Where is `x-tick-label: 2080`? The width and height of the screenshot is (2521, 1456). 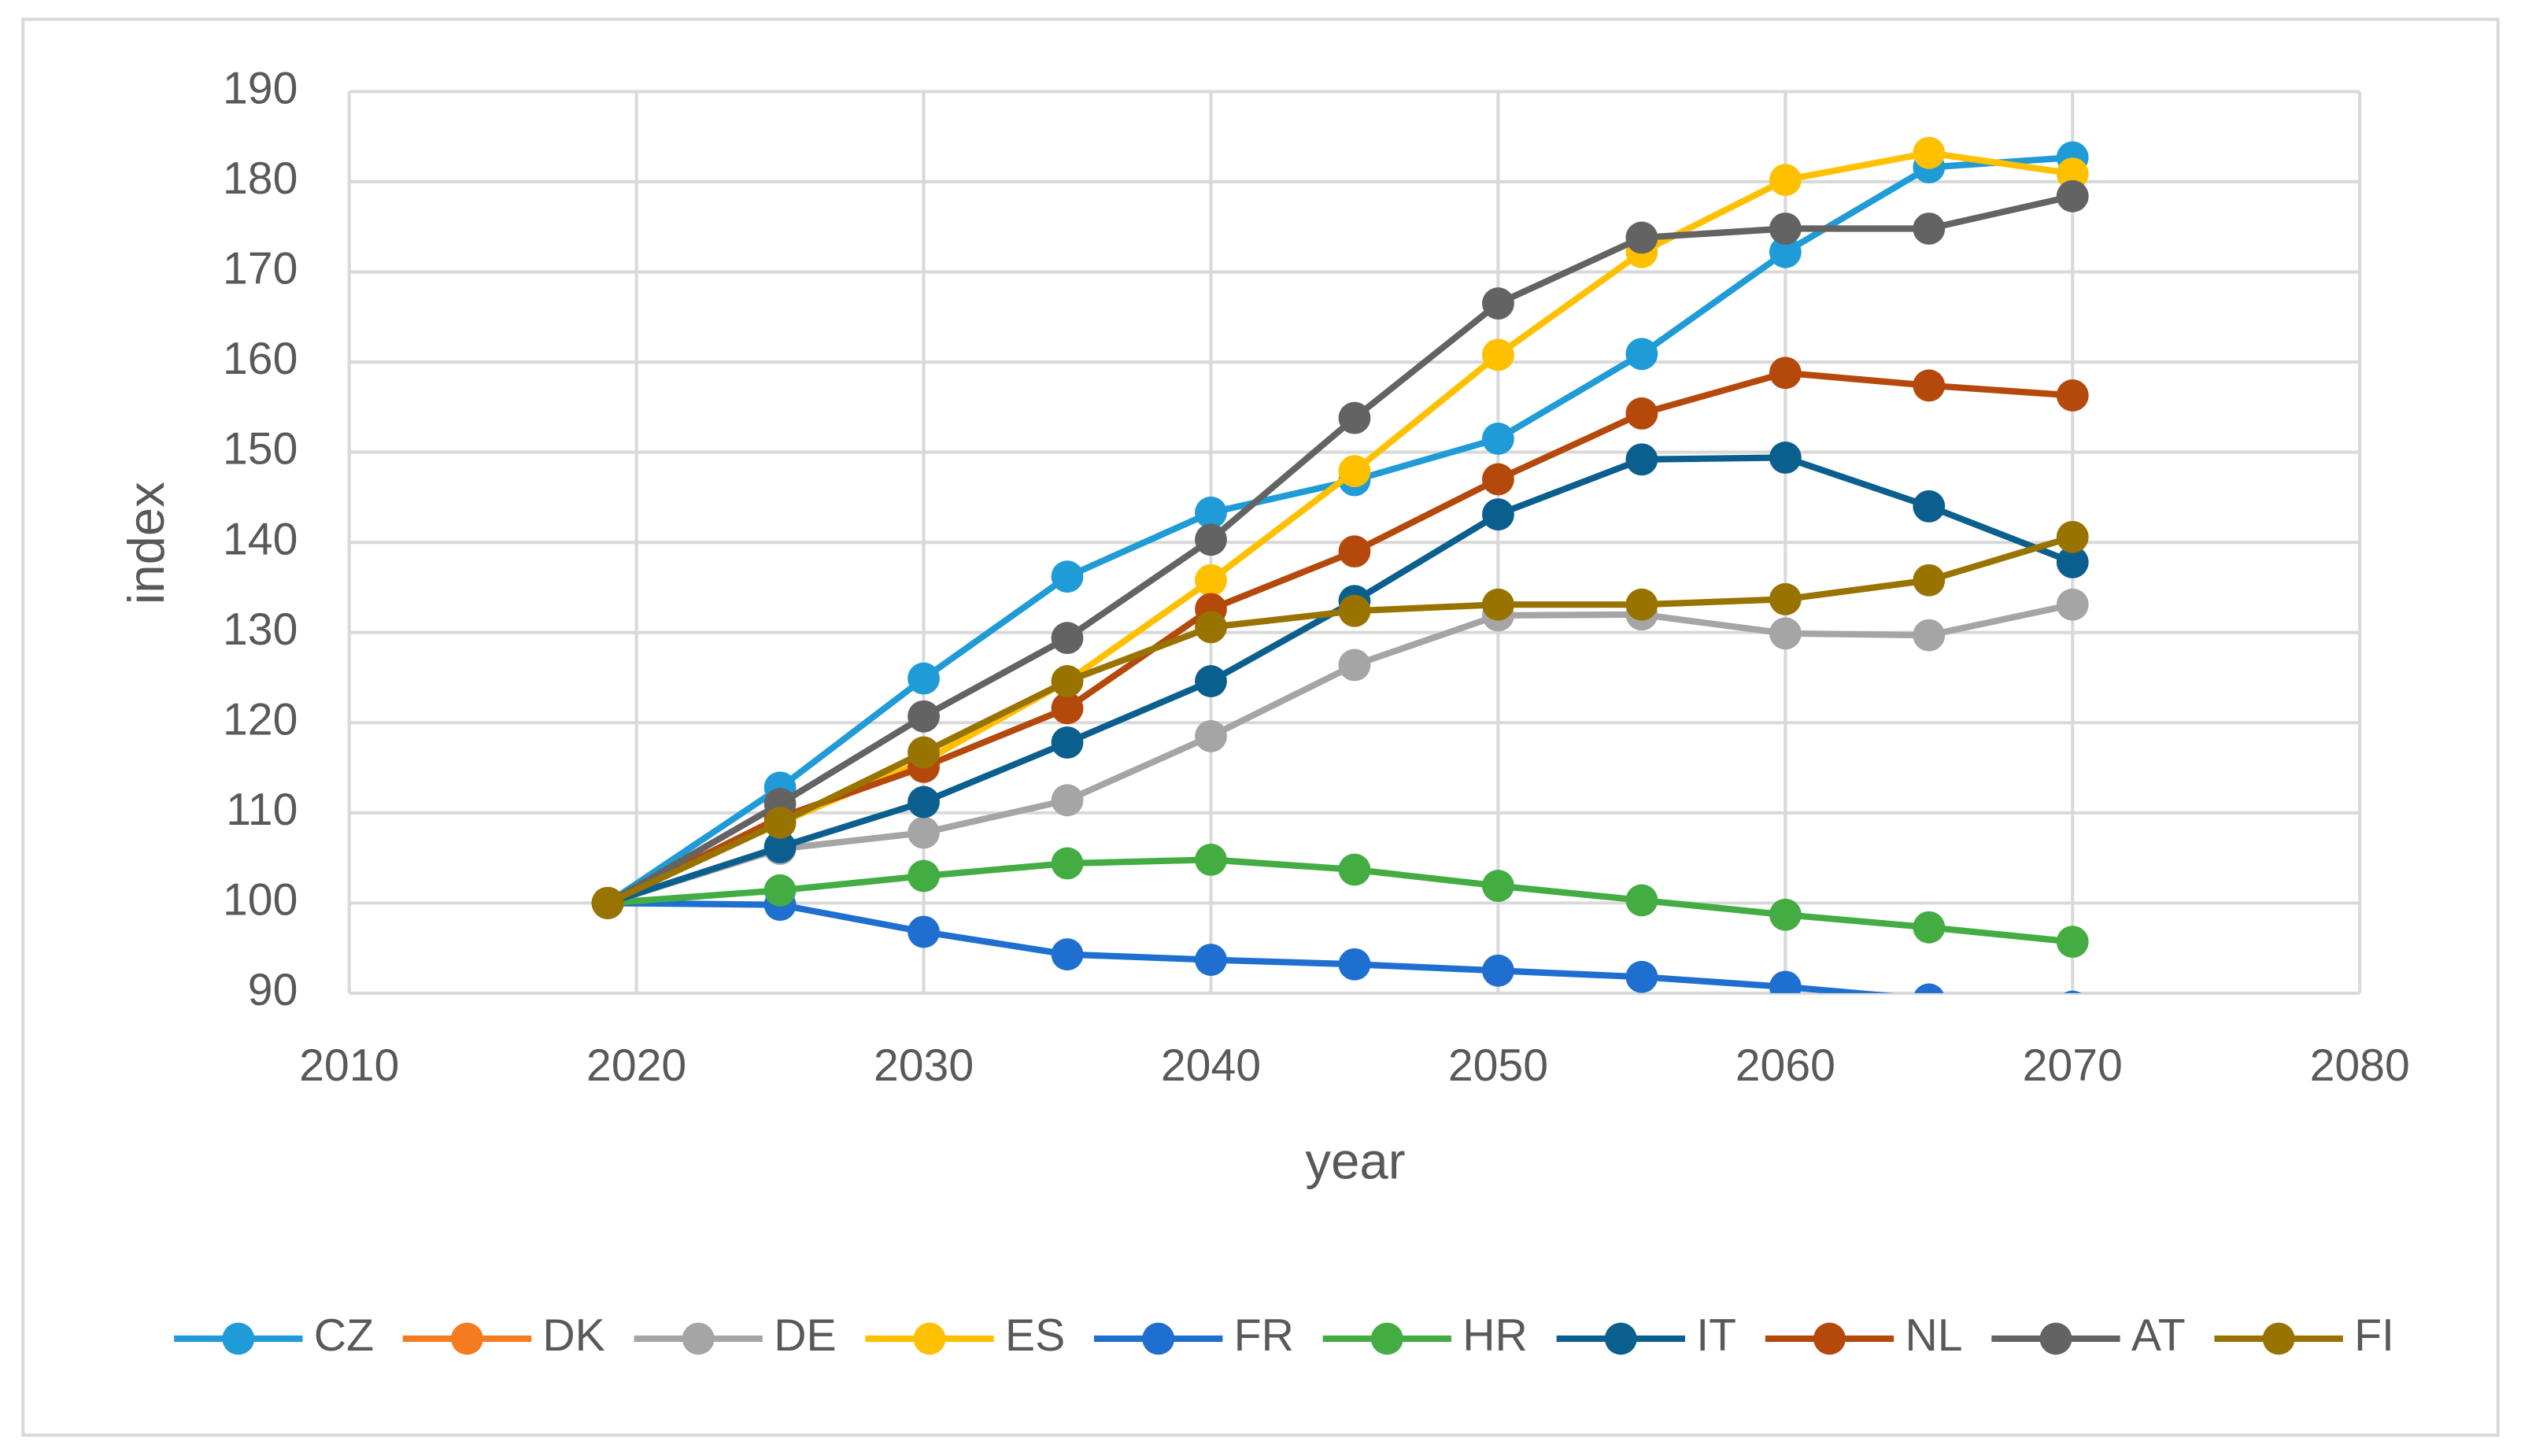 x-tick-label: 2080 is located at coordinates (2360, 1065).